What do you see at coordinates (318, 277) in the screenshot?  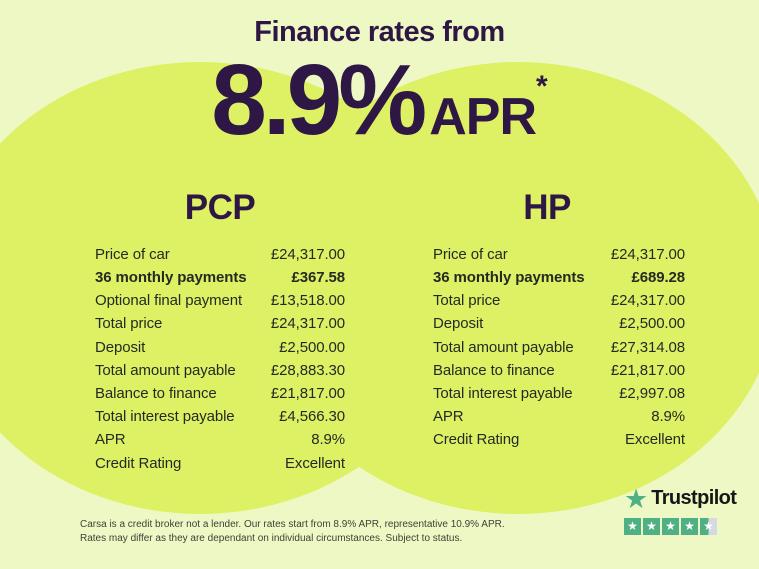 I see `row-value: £367.58` at bounding box center [318, 277].